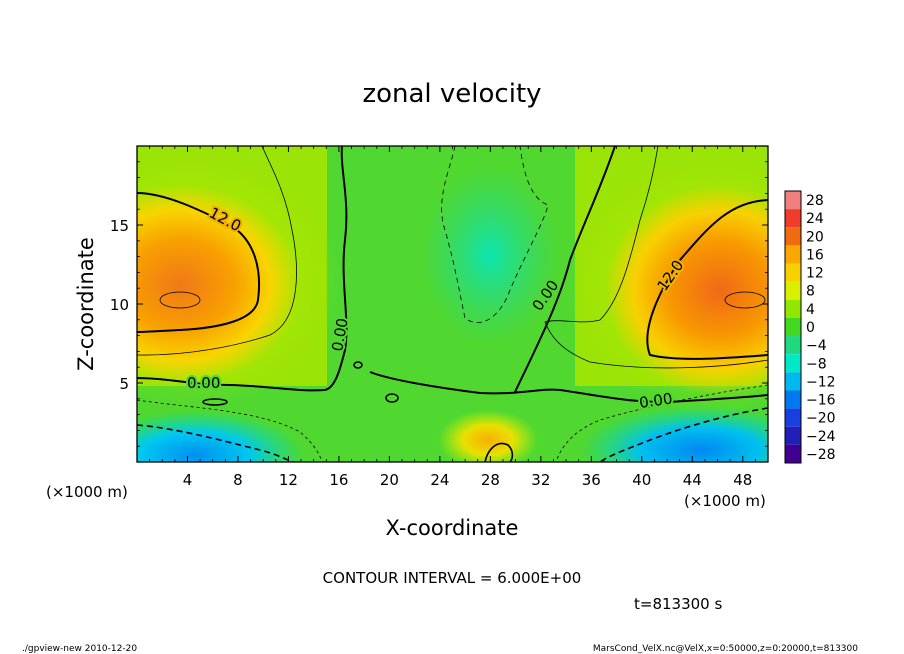 The width and height of the screenshot is (904, 654). Describe the element at coordinates (288, 480) in the screenshot. I see `x-tick-label: 12` at that location.